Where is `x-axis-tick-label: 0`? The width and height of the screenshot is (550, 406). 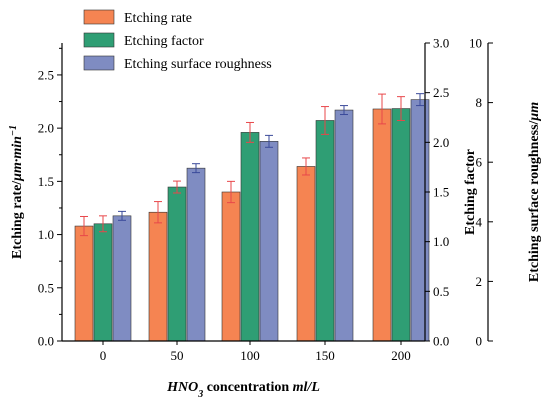
x-axis-tick-label: 0 is located at coordinates (103, 355).